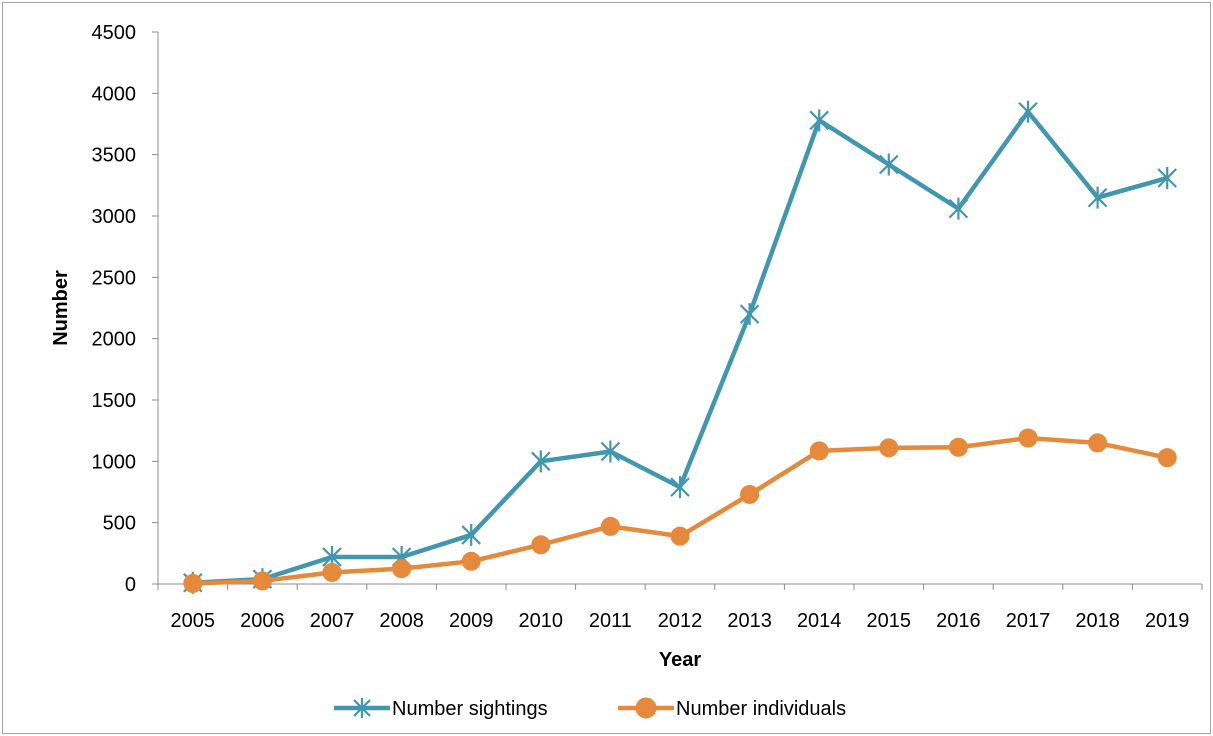 Image resolution: width=1213 pixels, height=736 pixels. I want to click on x-tick-label: 2015, so click(889, 621).